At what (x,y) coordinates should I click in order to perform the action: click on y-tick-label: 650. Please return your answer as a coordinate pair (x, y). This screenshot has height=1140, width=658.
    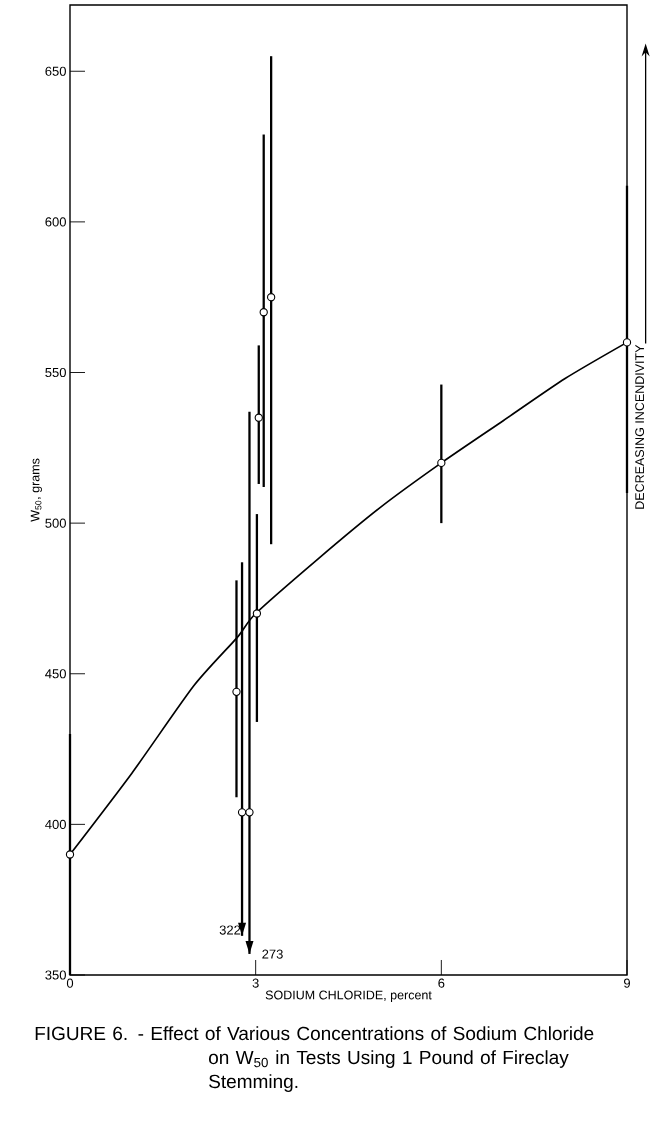
    Looking at the image, I should click on (55, 71).